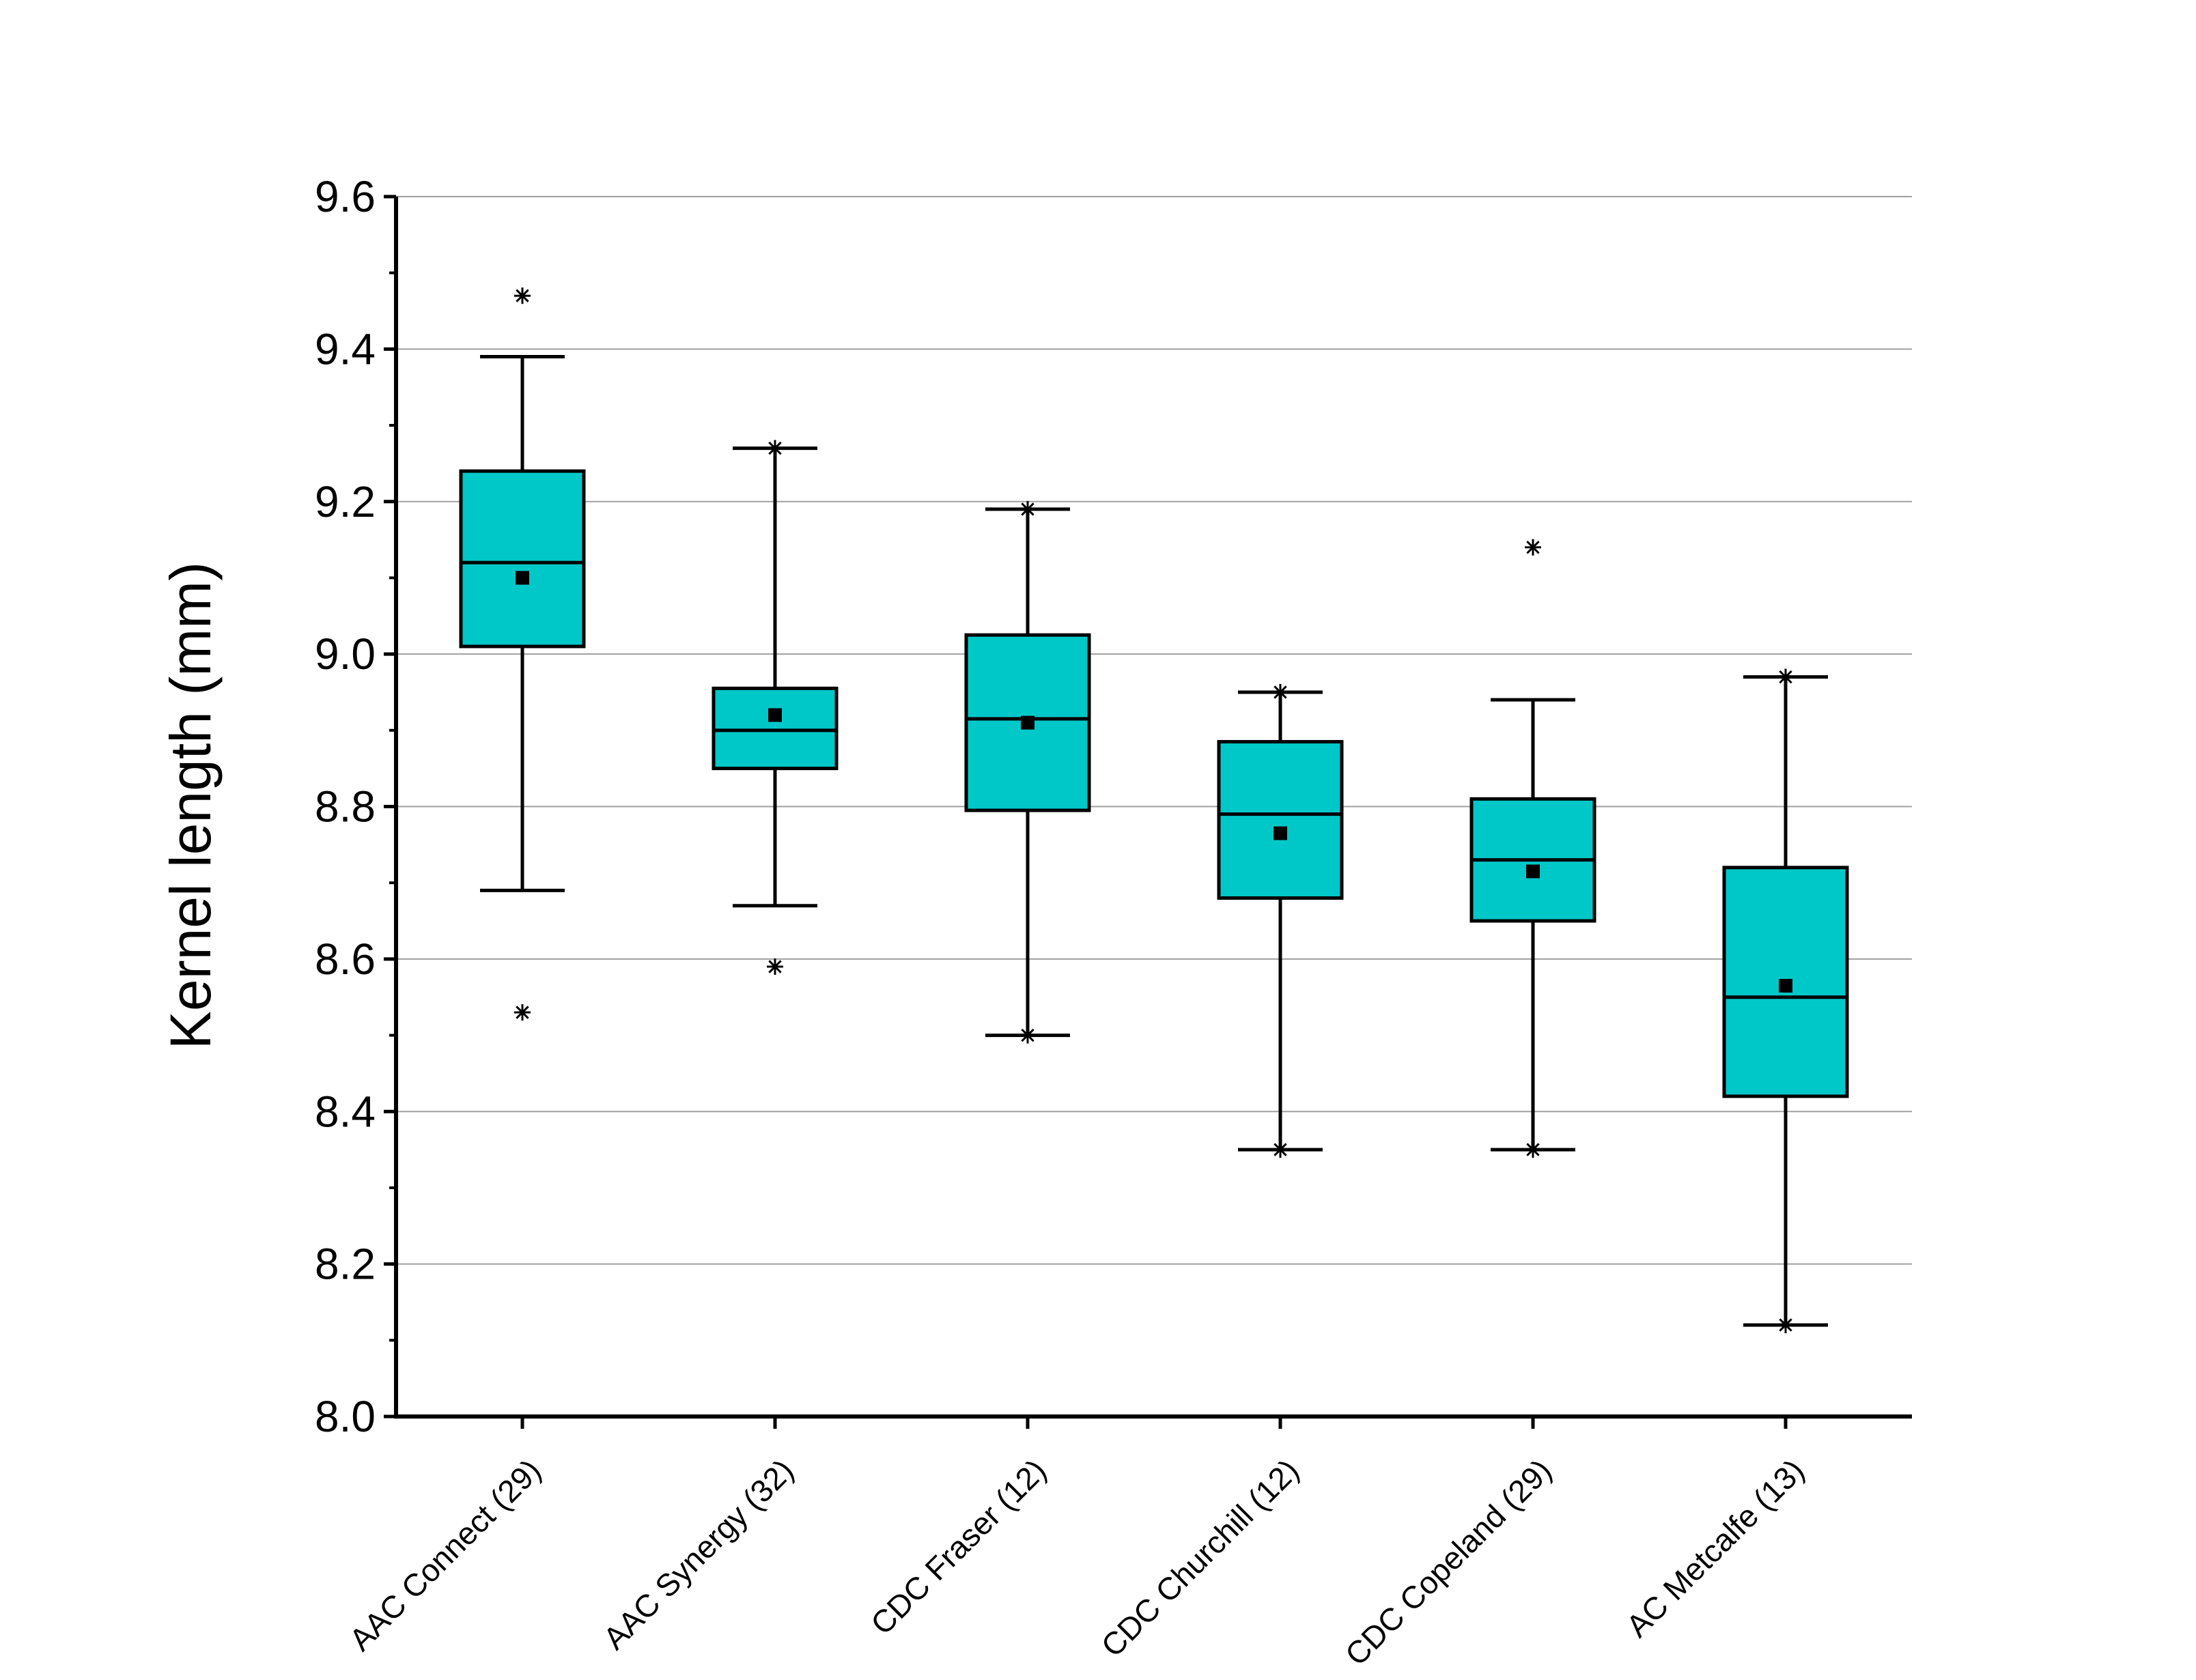 The width and height of the screenshot is (2196, 1680). Describe the element at coordinates (346, 654) in the screenshot. I see `y-tick-label: 9.0` at that location.